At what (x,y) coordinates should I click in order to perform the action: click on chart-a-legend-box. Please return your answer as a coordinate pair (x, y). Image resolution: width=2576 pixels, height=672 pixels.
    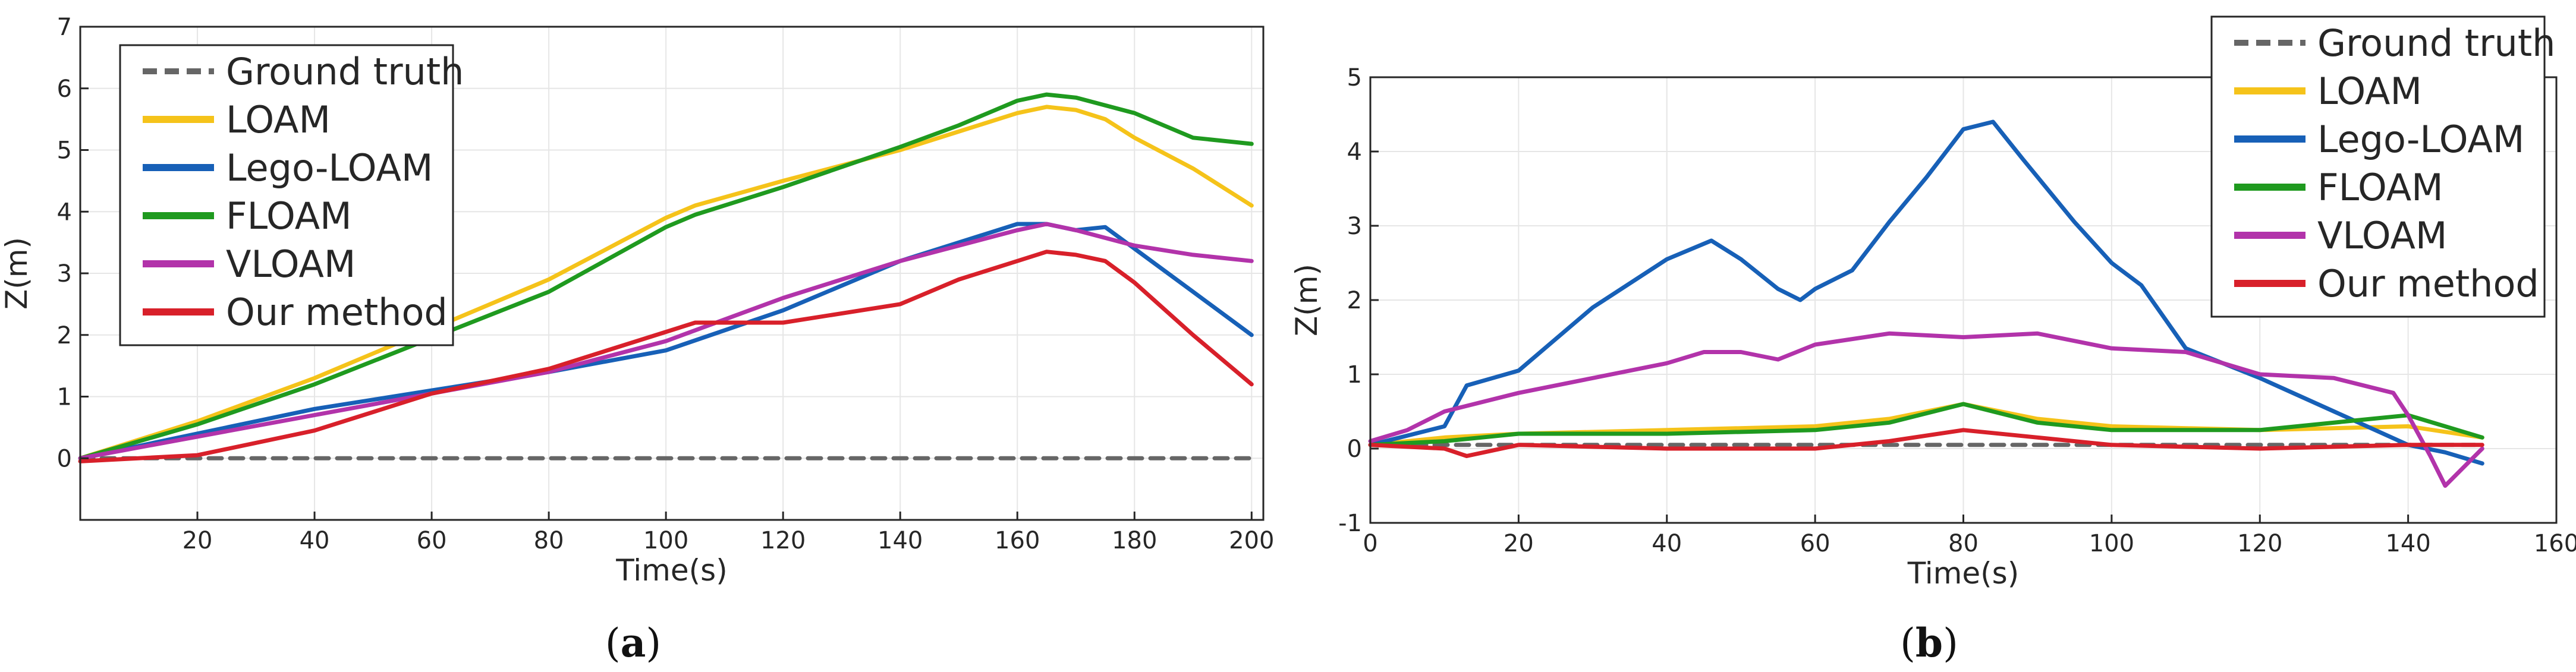
    Looking at the image, I should click on (286, 195).